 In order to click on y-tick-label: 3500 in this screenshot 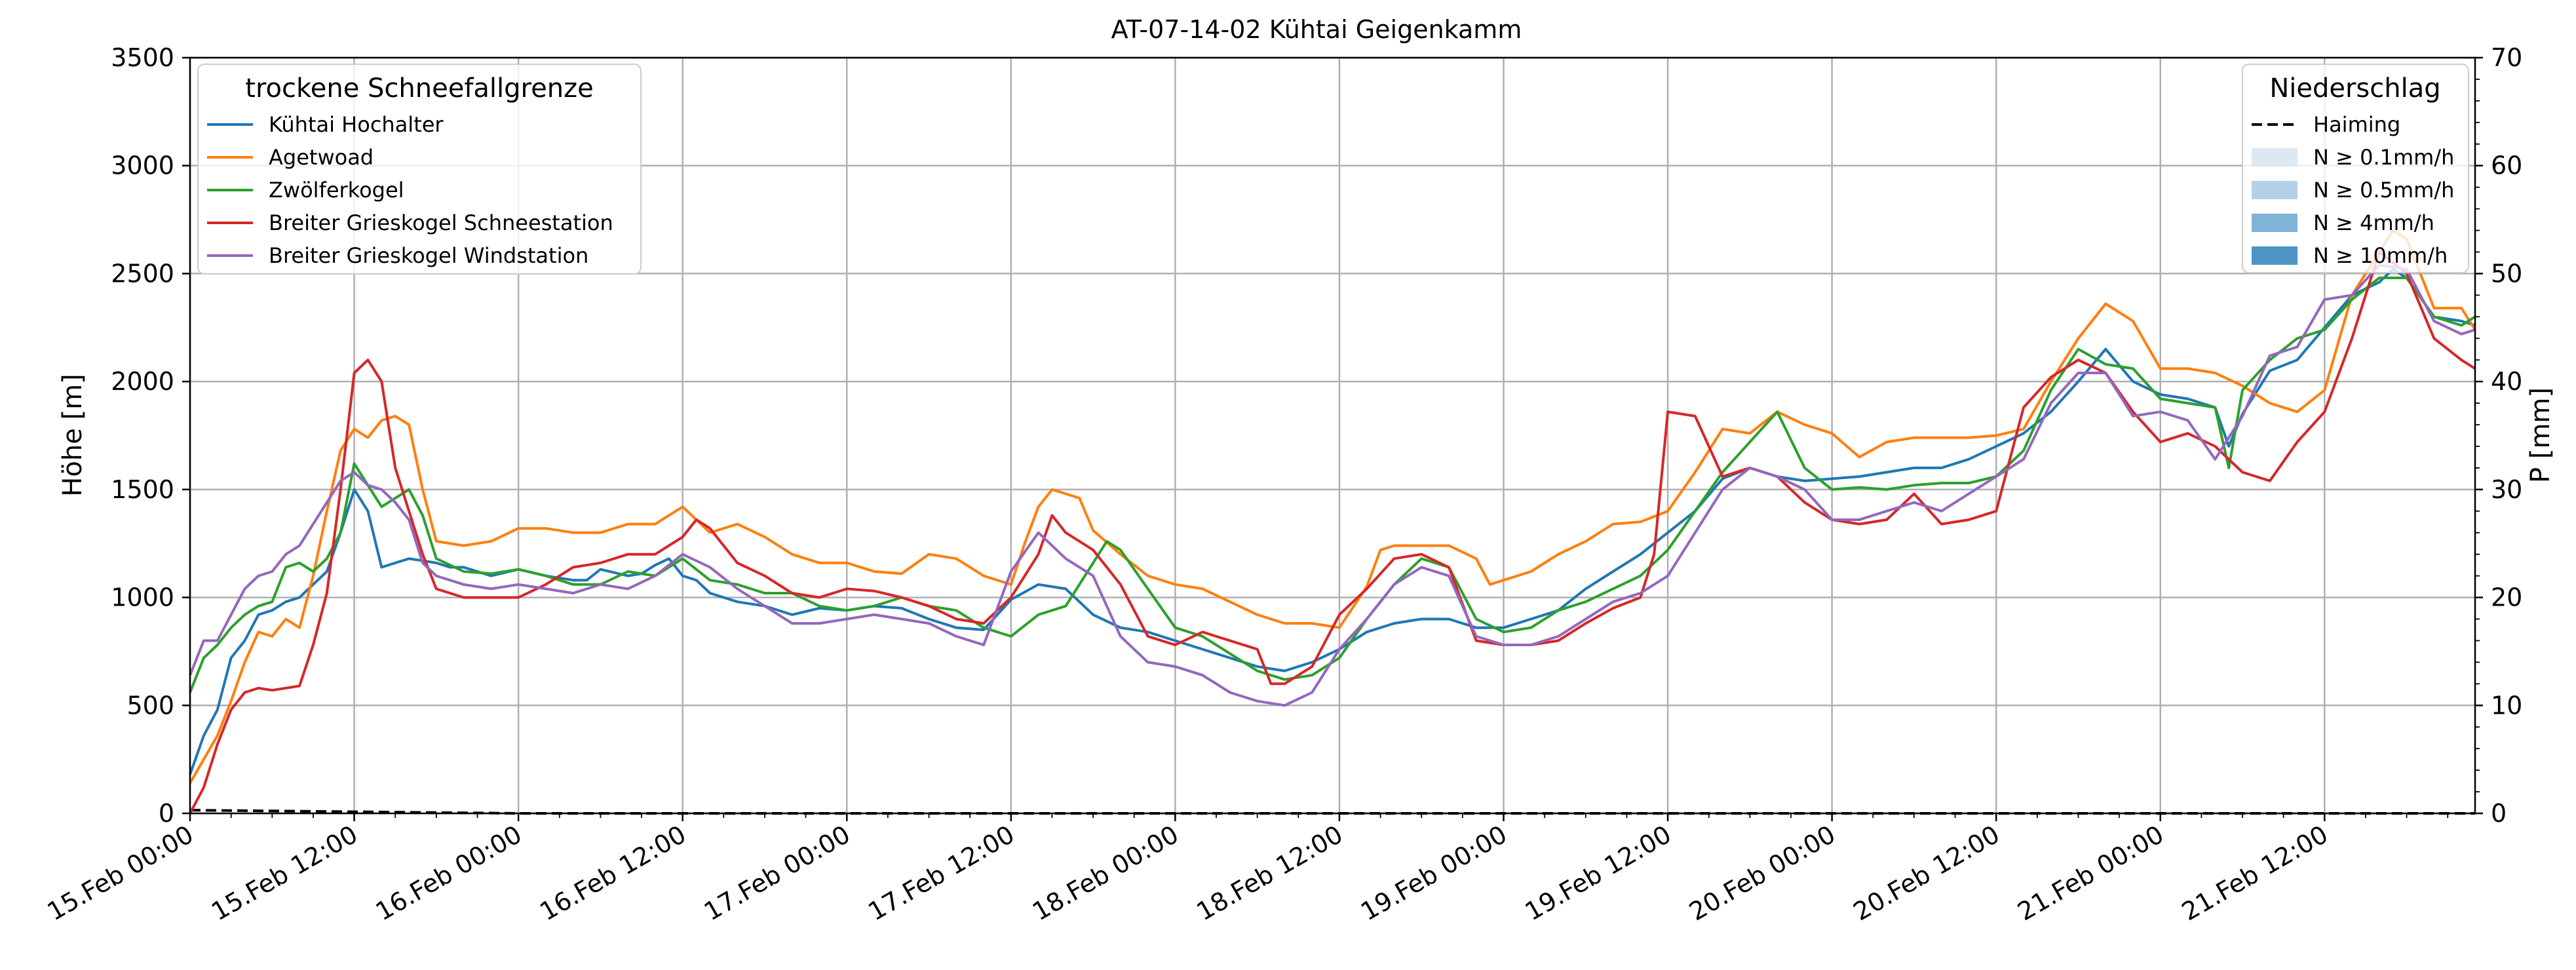, I will do `click(142, 57)`.